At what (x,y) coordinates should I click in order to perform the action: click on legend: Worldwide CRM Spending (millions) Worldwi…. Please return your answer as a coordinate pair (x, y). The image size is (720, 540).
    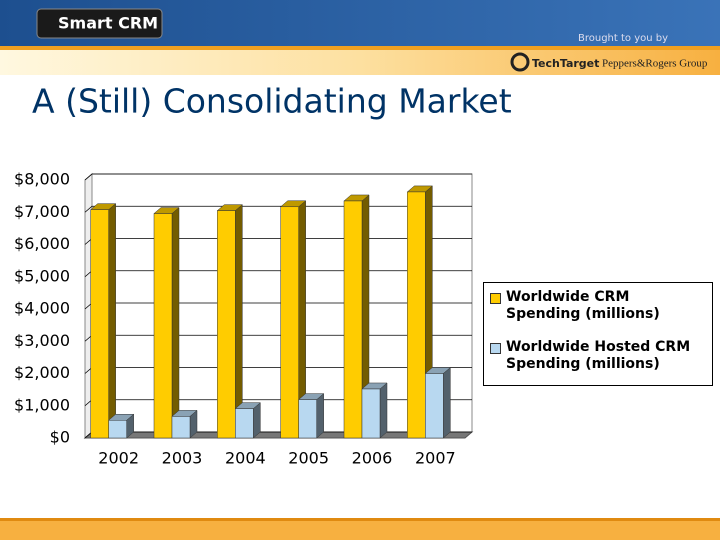
    Looking at the image, I should click on (598, 334).